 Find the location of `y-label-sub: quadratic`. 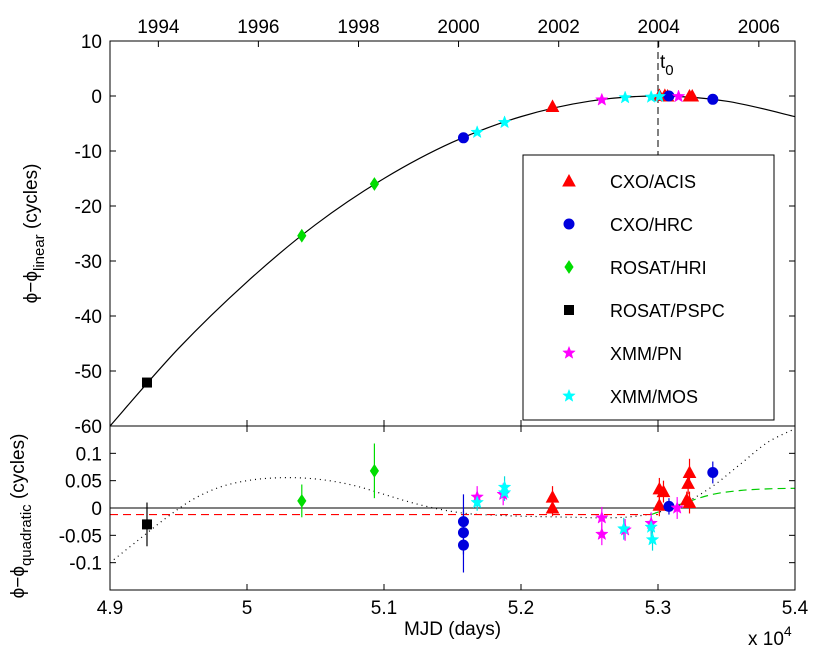

y-label-sub: quadratic is located at coordinates (26, 535).